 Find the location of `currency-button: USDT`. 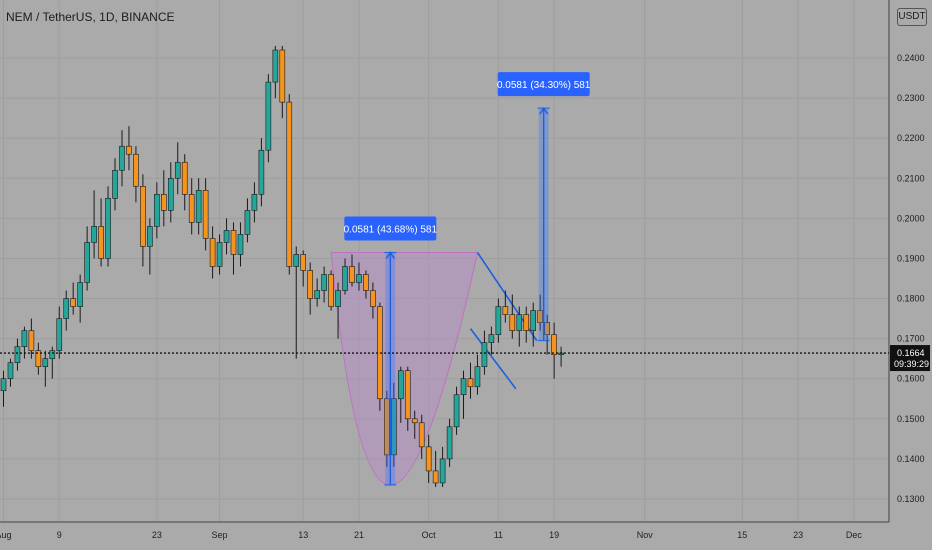

currency-button: USDT is located at coordinates (912, 17).